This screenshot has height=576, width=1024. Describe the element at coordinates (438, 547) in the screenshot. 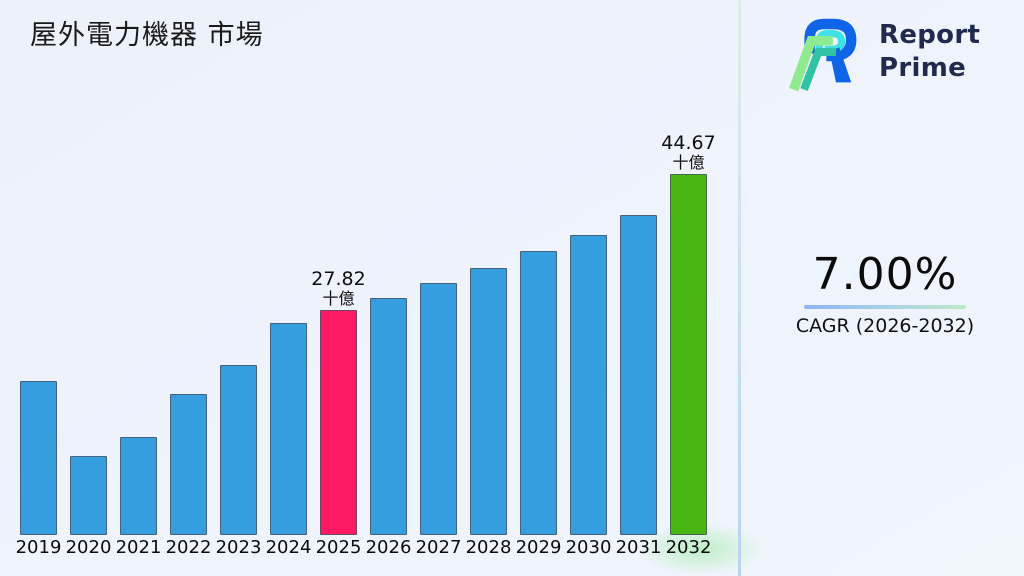

I see `x-tick-label-2027: 2027` at that location.